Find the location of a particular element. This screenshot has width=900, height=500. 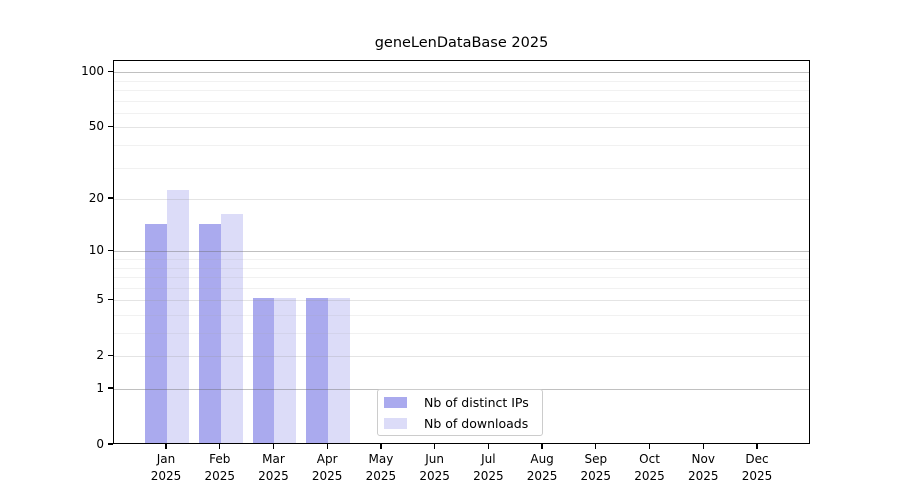

legend-item-distinct-ips: Nb of distinct IPs is located at coordinates (463, 402).